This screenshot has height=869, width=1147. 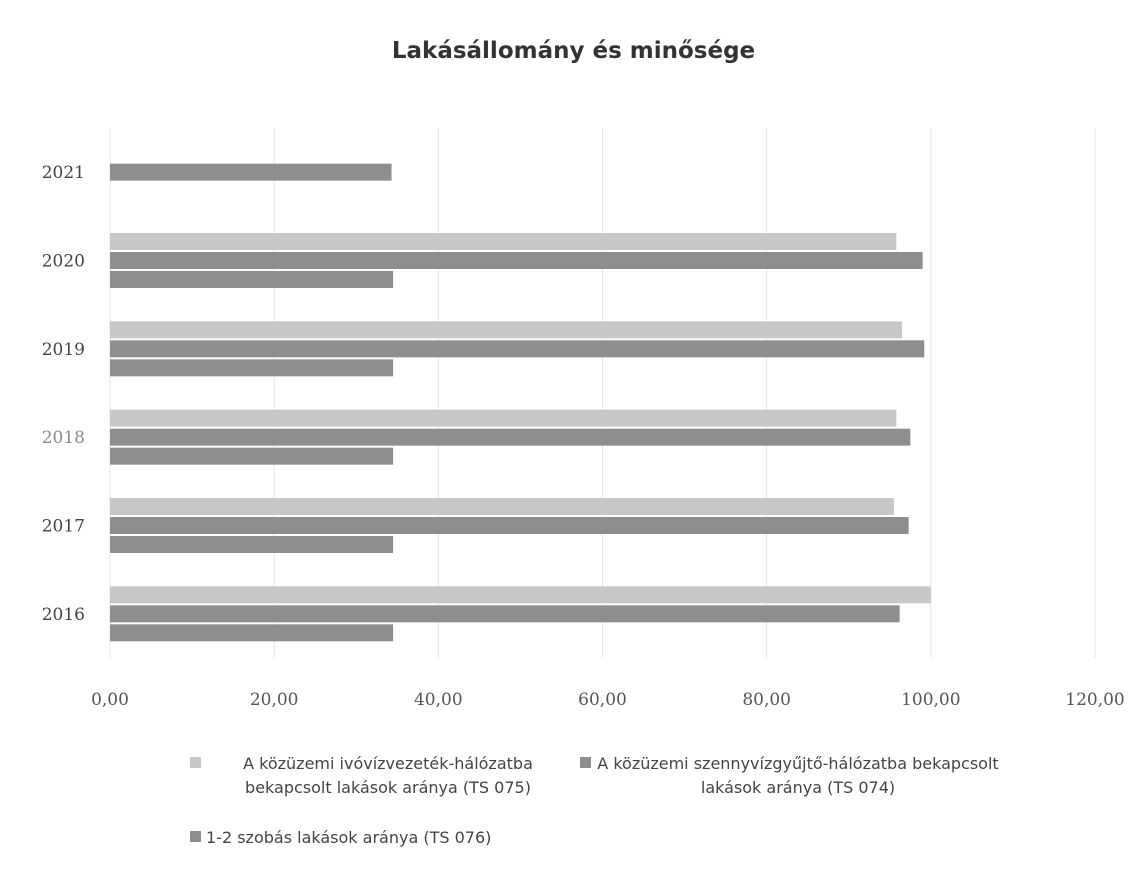 What do you see at coordinates (63, 615) in the screenshot?
I see `y-tick-label: 2016` at bounding box center [63, 615].